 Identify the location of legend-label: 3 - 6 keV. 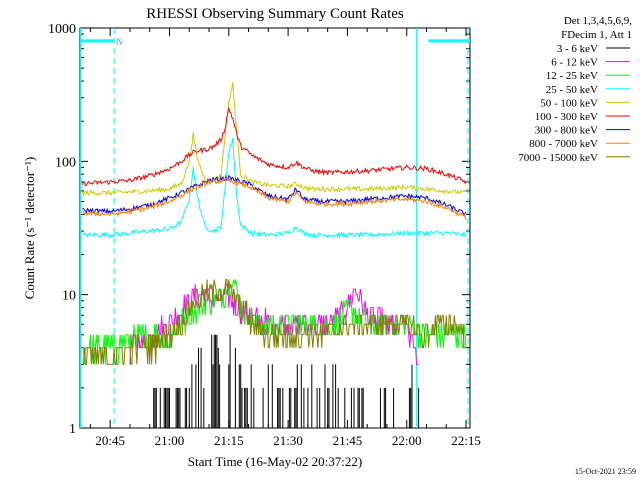
(577, 49).